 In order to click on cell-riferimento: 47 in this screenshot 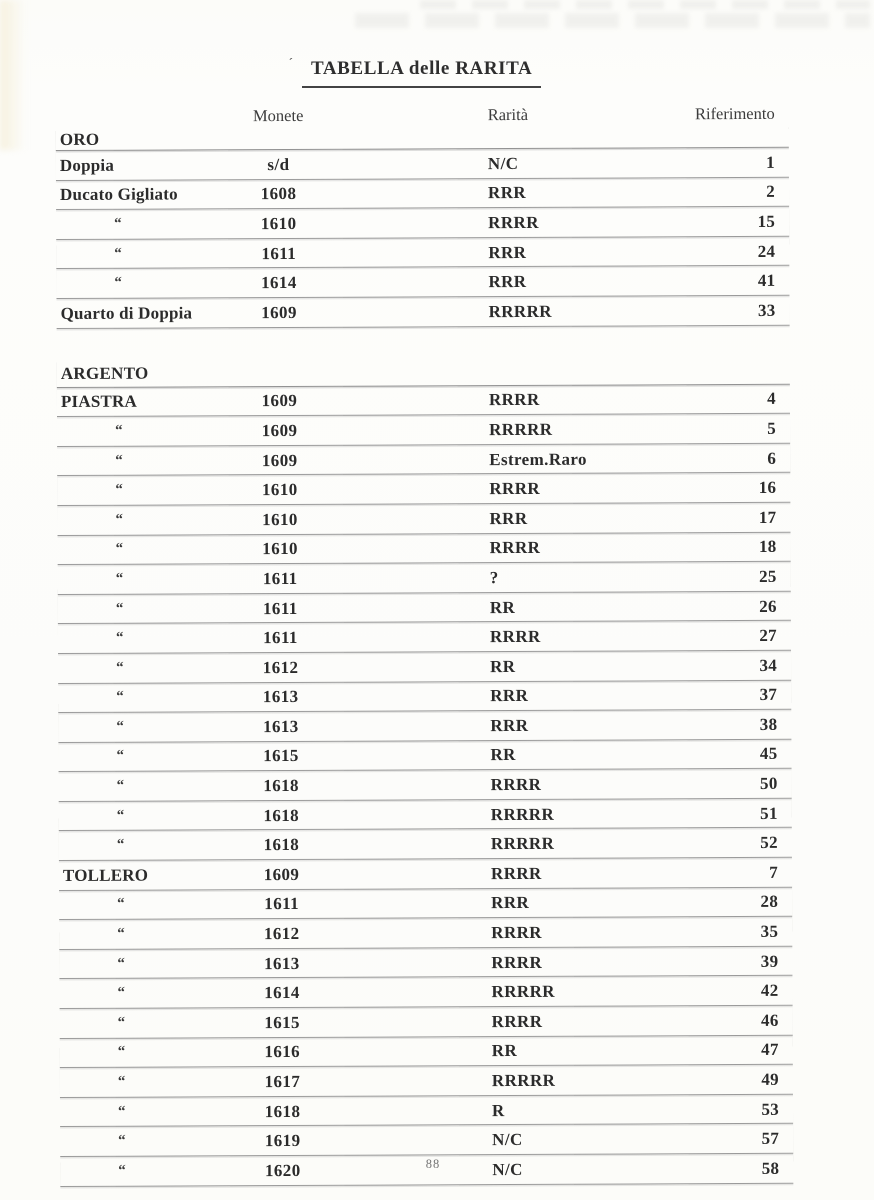, I will do `click(770, 1050)`.